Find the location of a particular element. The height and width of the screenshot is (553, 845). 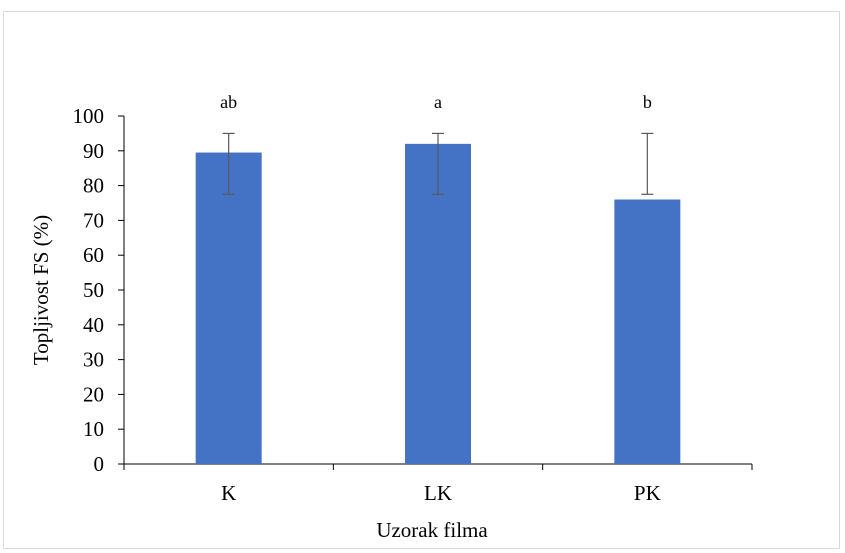

bar-k is located at coordinates (228, 308).